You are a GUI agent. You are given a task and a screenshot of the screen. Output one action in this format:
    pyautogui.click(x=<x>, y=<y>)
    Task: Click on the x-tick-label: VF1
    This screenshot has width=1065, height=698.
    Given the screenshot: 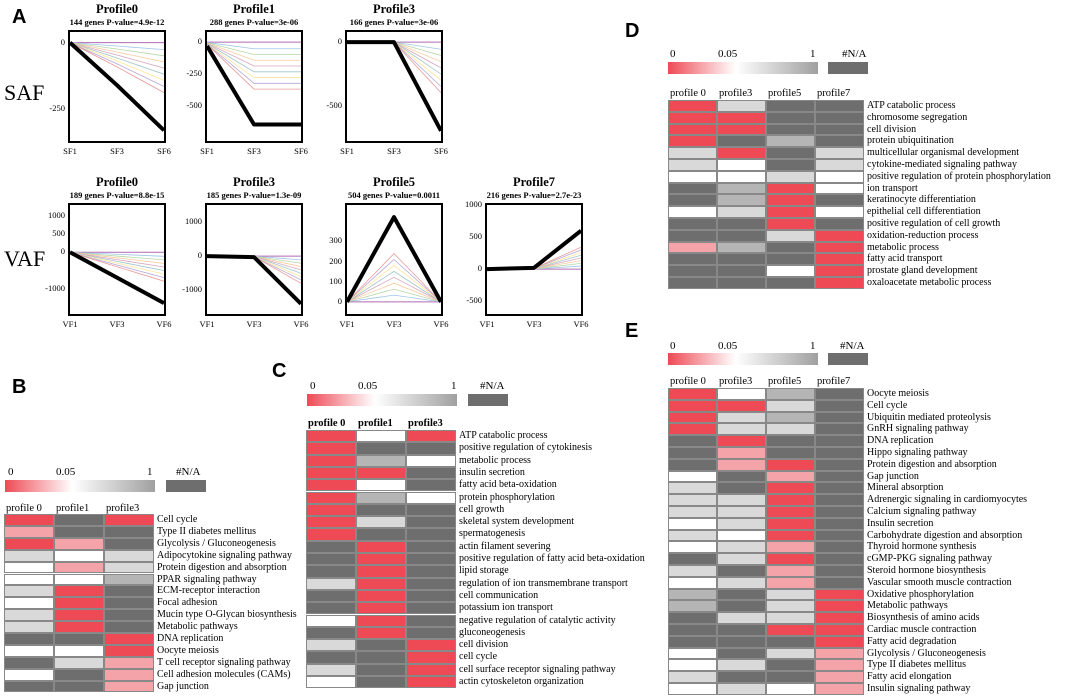 What is the action you would take?
    pyautogui.click(x=70, y=324)
    